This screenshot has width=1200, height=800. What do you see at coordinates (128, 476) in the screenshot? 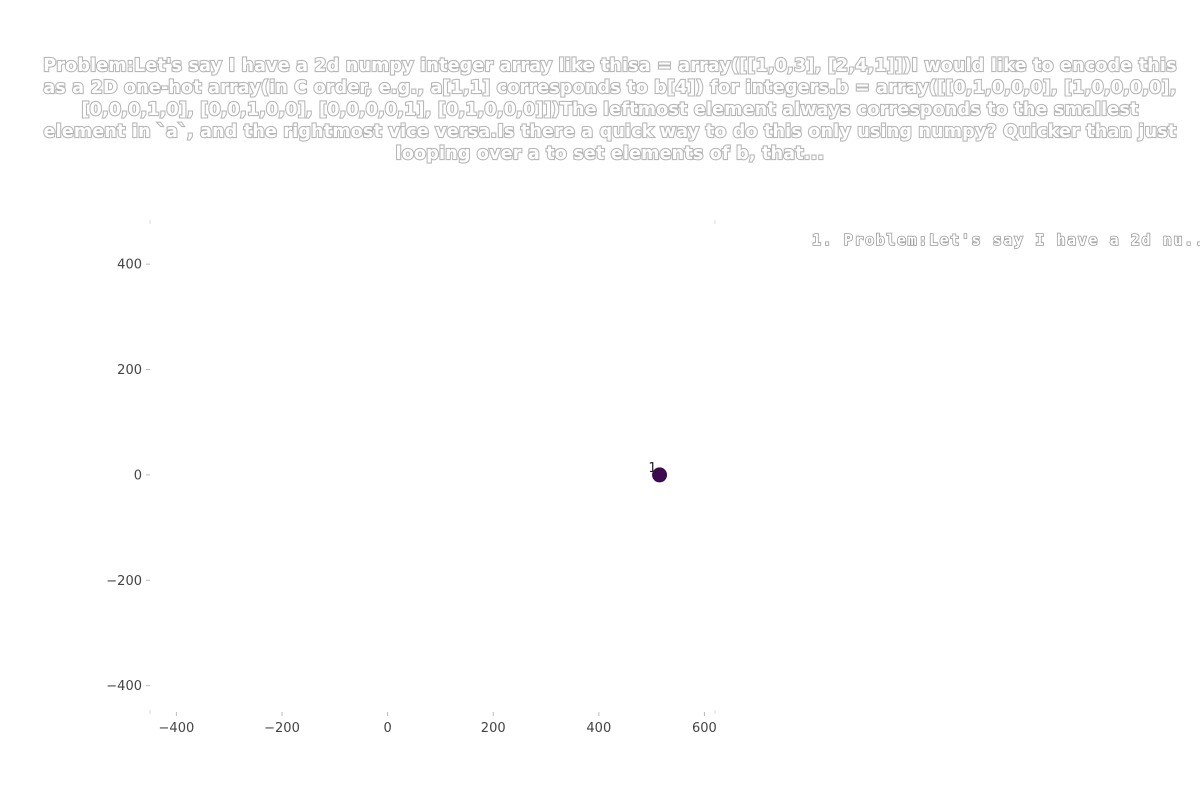
I see `y-axis: −400 −200 0 200 400` at bounding box center [128, 476].